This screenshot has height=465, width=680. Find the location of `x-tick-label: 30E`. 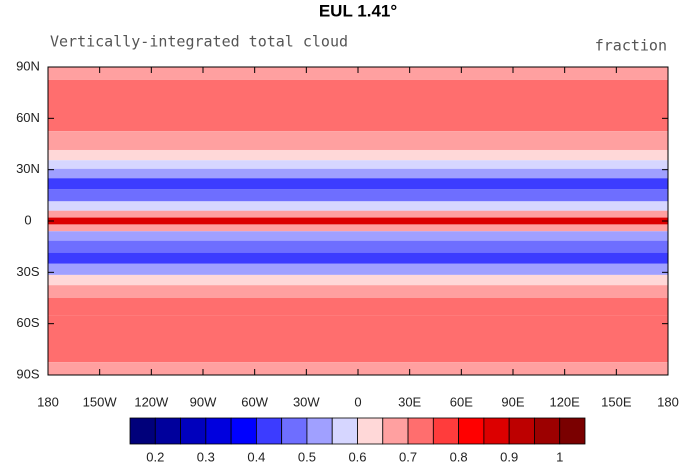

x-tick-label: 30E is located at coordinates (409, 401).